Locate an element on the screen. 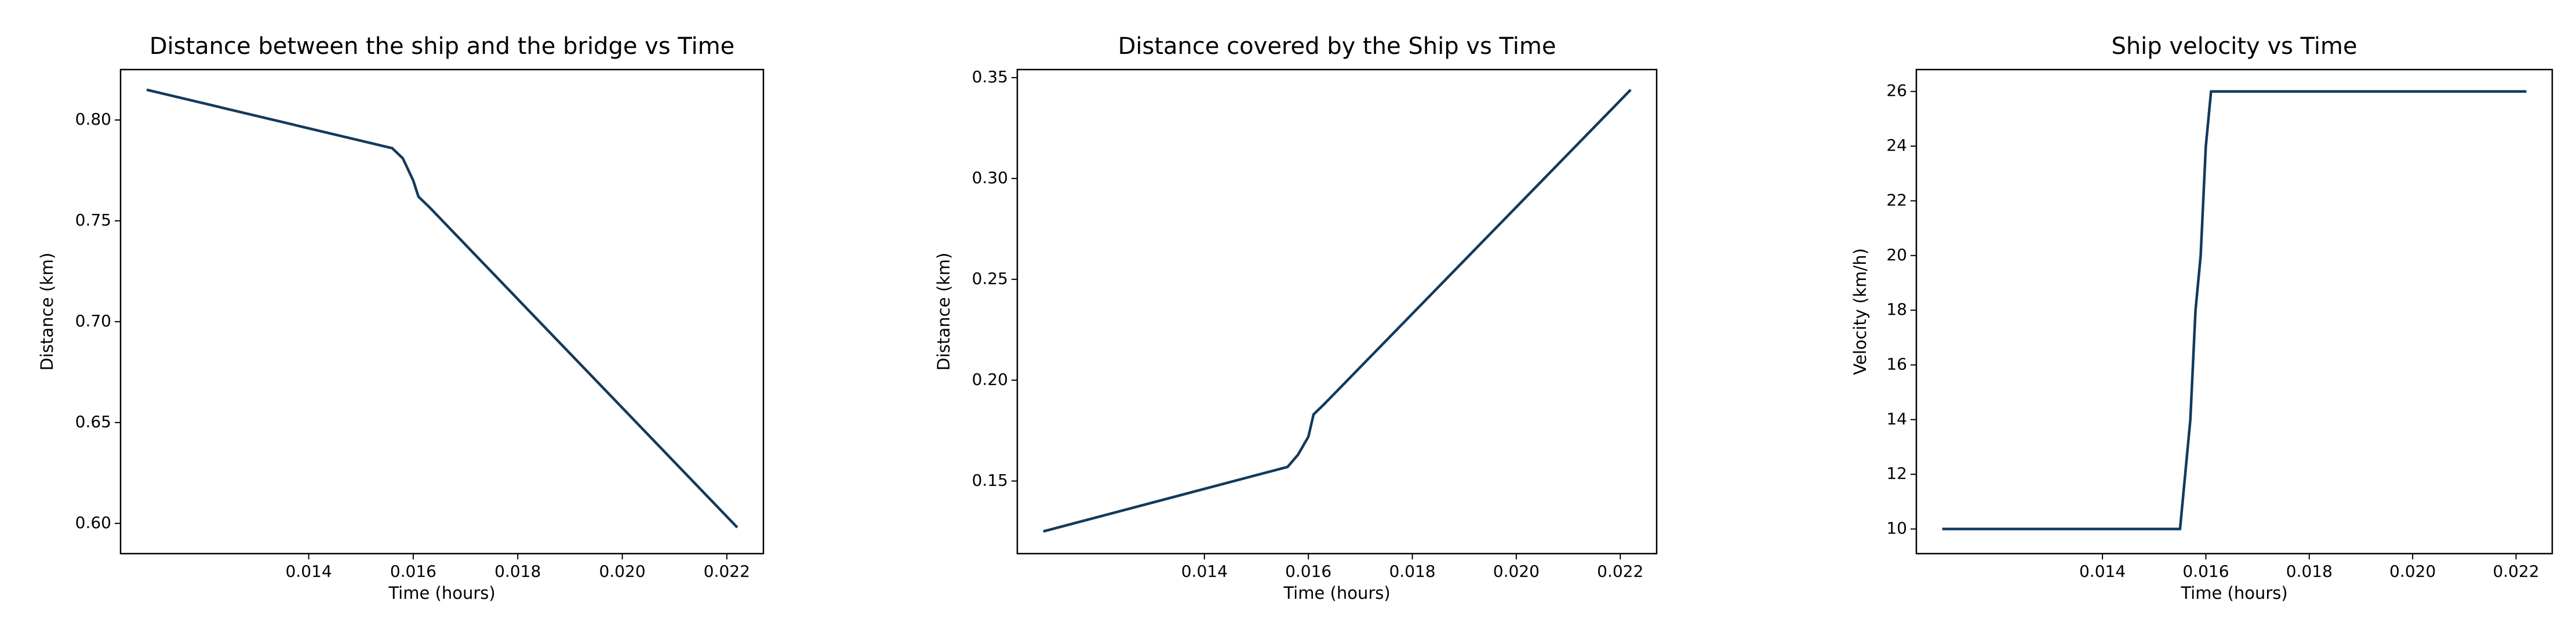 This screenshot has height=640, width=2576. y-tick-label: 0.25 is located at coordinates (990, 278).